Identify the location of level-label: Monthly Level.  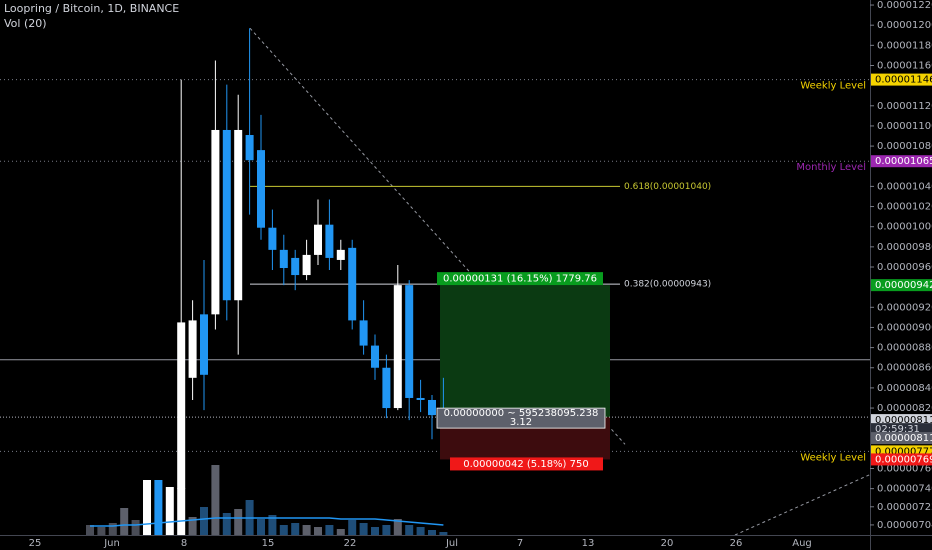
(831, 167).